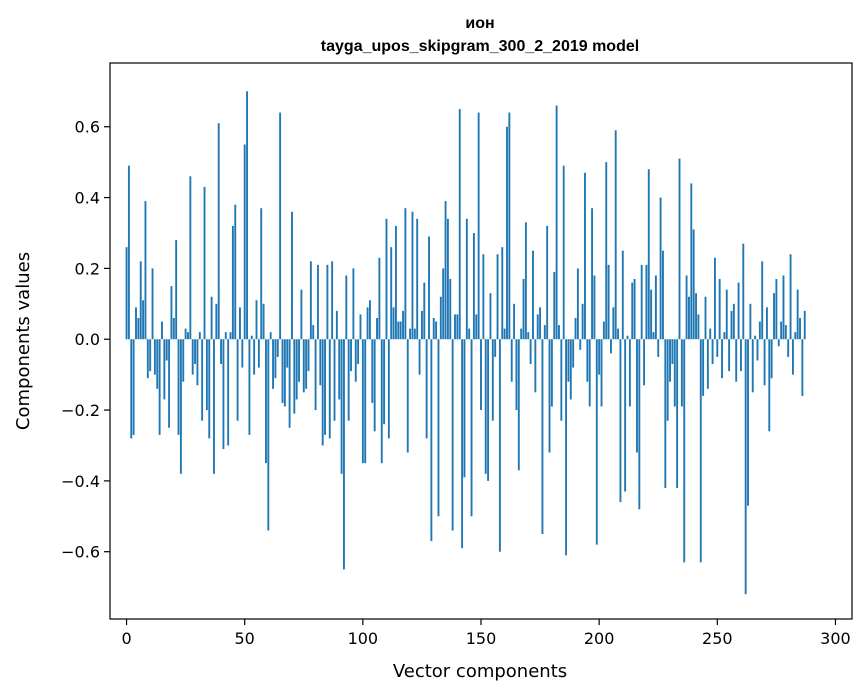 This screenshot has width=867, height=696. I want to click on y-tick-label: 0.4, so click(87, 198).